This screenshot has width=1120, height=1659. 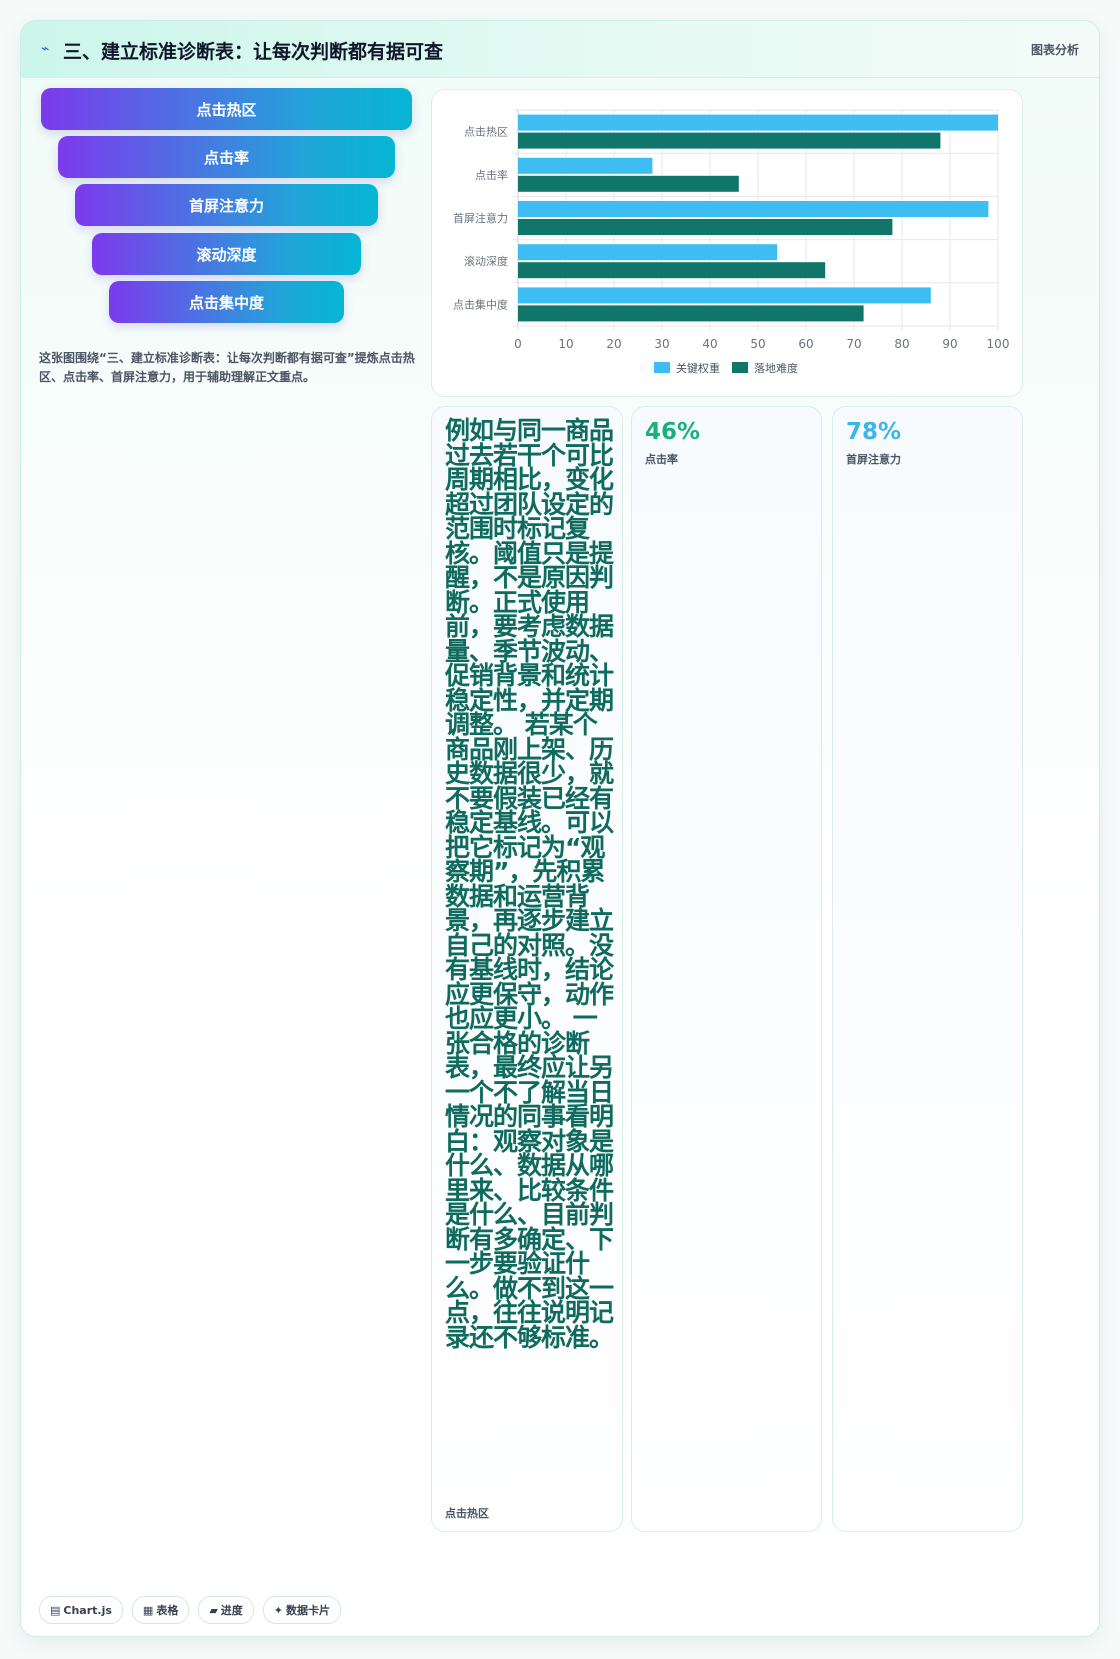 I want to click on funnel-step-3: 首屏注意力, so click(x=226, y=205).